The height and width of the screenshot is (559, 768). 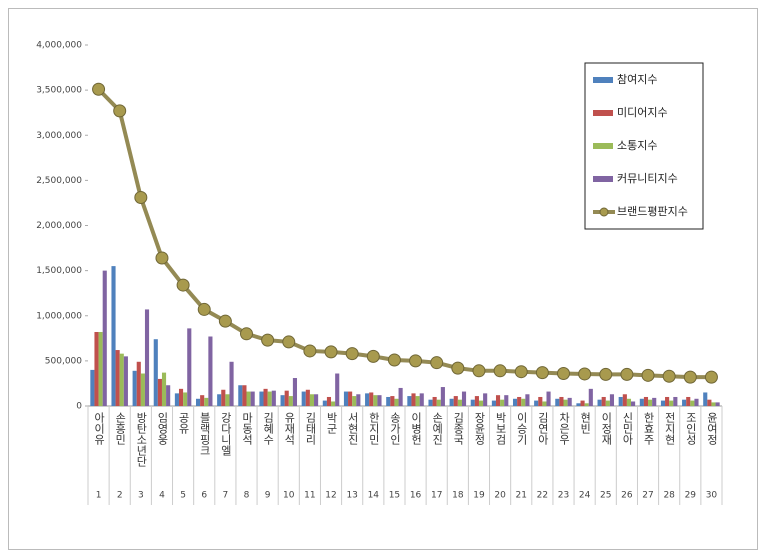 What do you see at coordinates (351, 496) in the screenshot?
I see `rank-label: 13` at bounding box center [351, 496].